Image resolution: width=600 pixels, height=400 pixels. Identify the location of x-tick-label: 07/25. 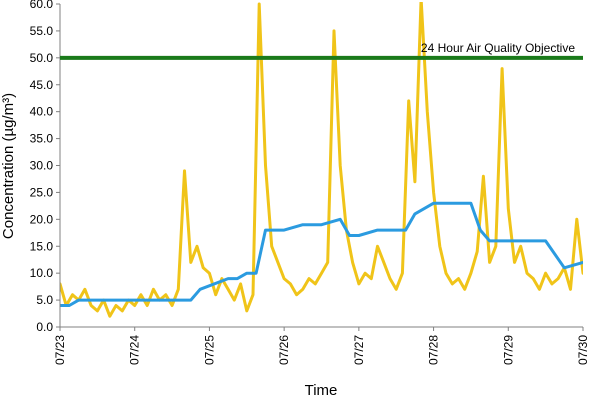
(209, 350).